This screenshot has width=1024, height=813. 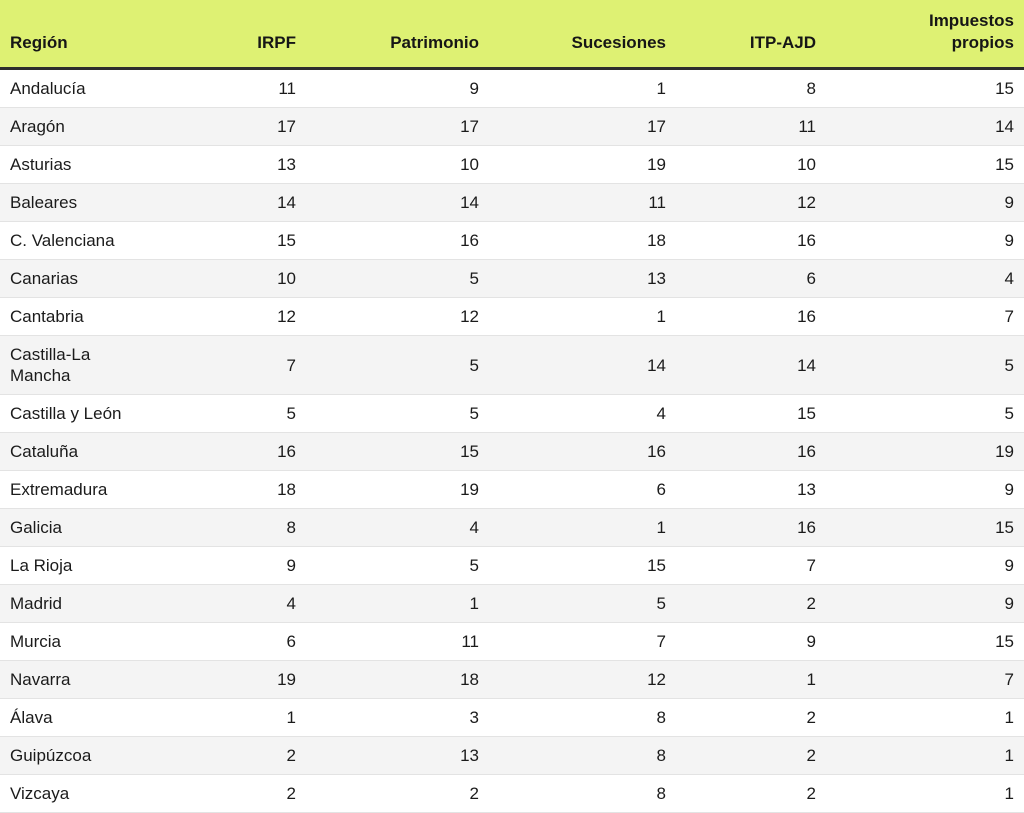 What do you see at coordinates (235, 316) in the screenshot?
I see `value-cell-irpf: 12` at bounding box center [235, 316].